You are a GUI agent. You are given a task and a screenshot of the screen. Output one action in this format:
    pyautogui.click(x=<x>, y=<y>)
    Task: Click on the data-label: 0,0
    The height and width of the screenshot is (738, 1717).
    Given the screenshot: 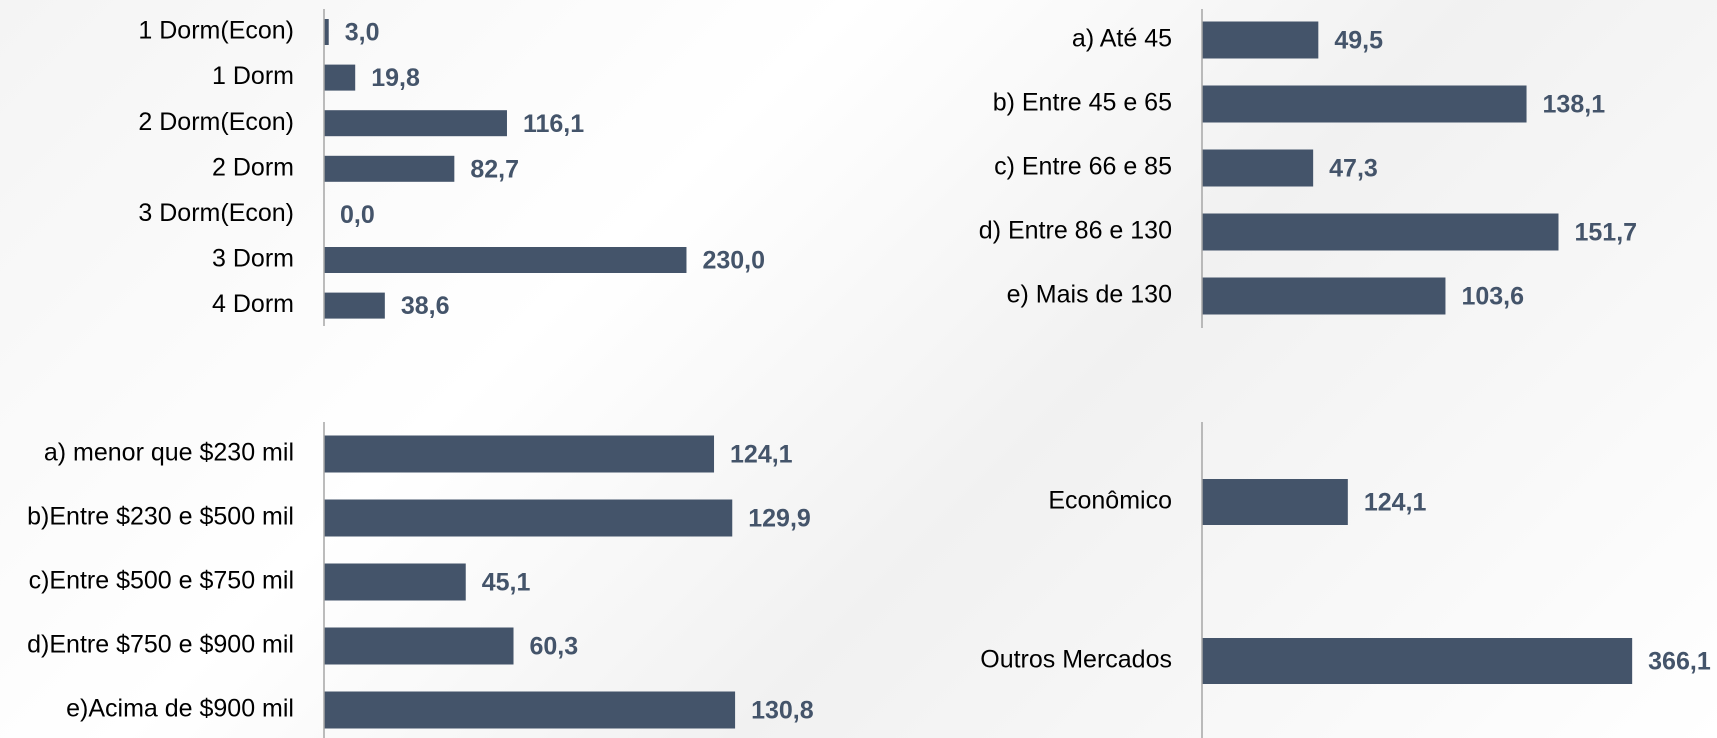 What is the action you would take?
    pyautogui.click(x=357, y=215)
    